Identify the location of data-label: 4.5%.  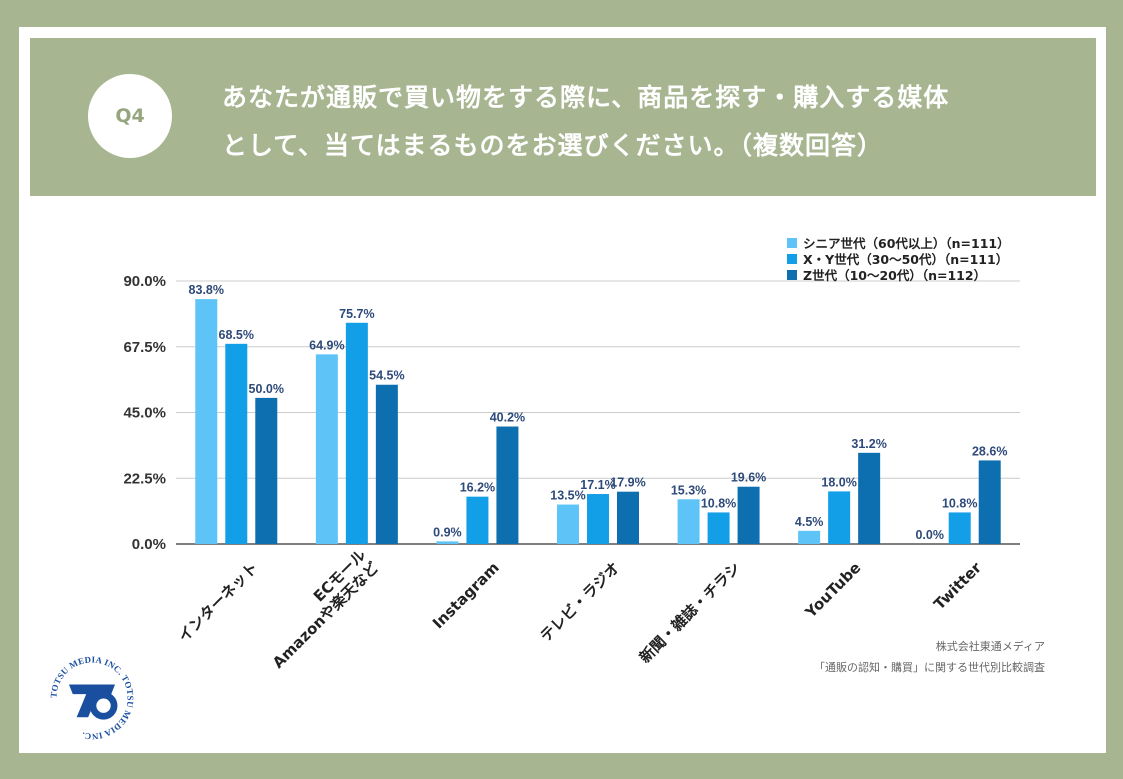
(809, 522).